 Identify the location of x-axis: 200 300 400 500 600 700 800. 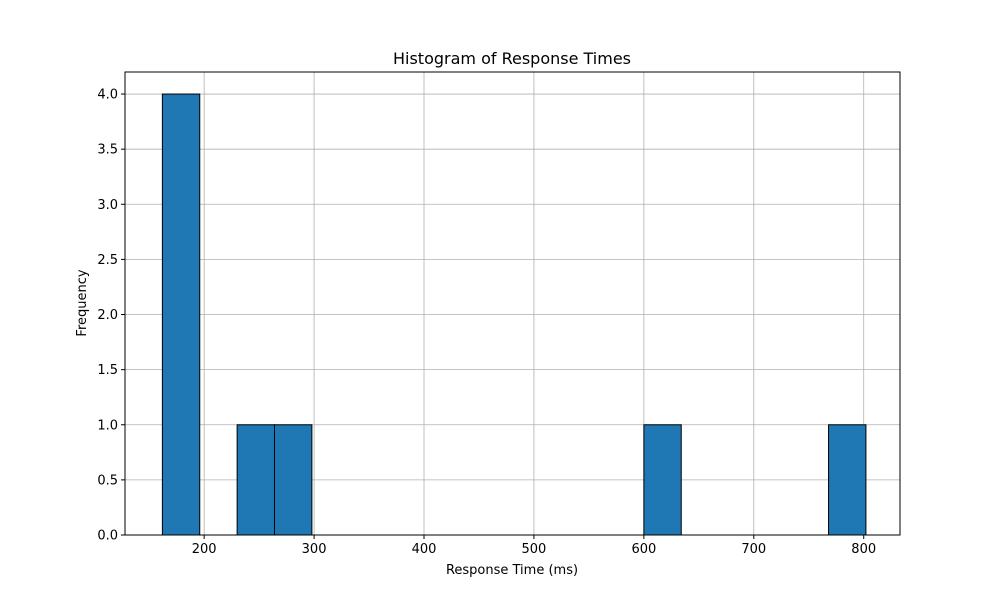
(534, 546).